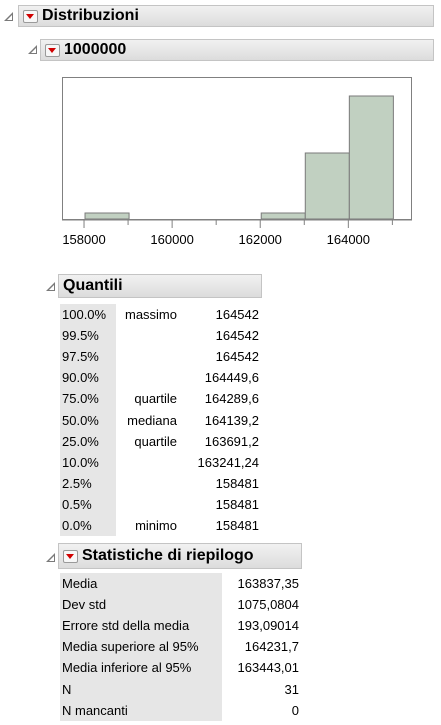 Image resolution: width=441 pixels, height=725 pixels. What do you see at coordinates (152, 420) in the screenshot?
I see `quantile-label: mediana` at bounding box center [152, 420].